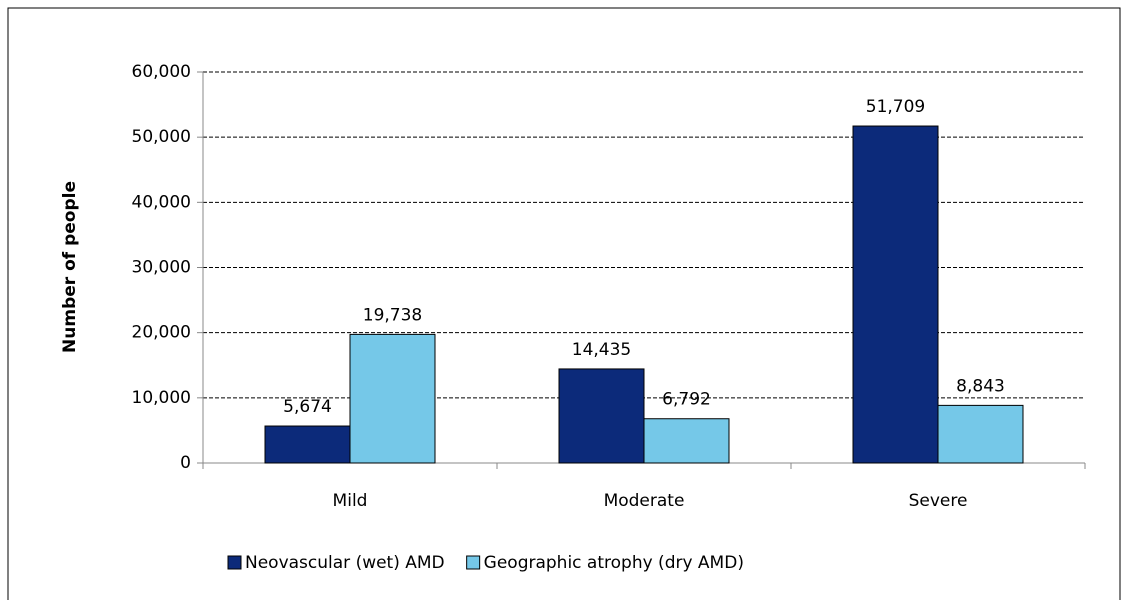  I want to click on value-label: 51,709, so click(895, 107).